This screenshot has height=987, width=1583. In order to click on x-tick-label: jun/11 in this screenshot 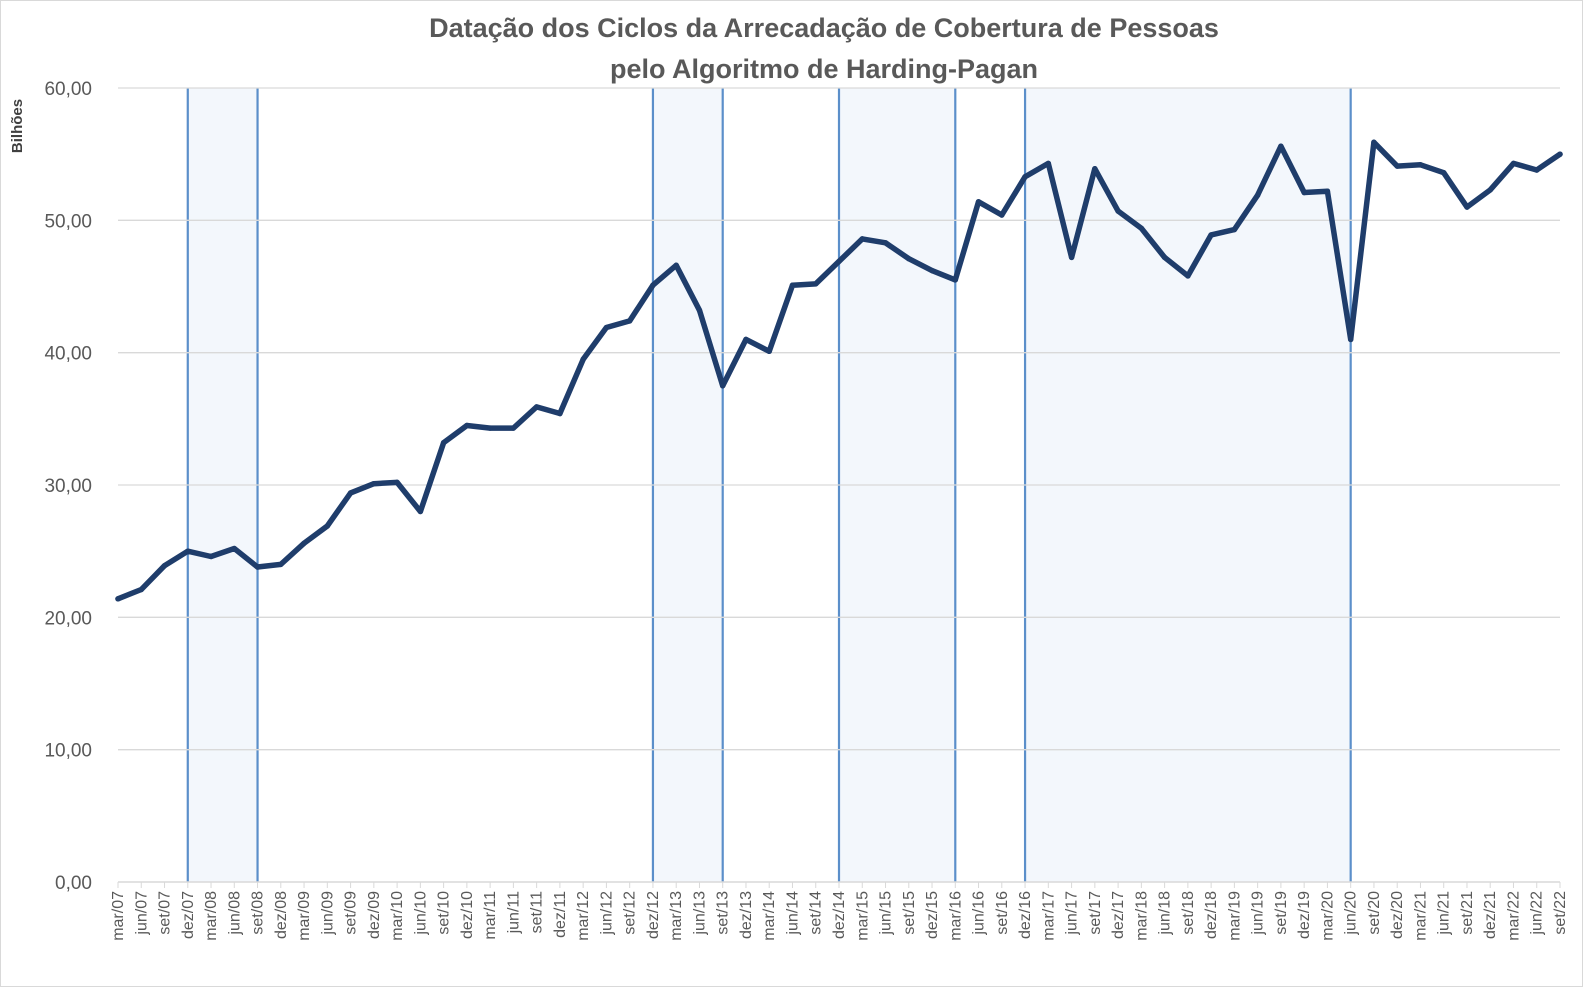, I will do `click(513, 913)`.